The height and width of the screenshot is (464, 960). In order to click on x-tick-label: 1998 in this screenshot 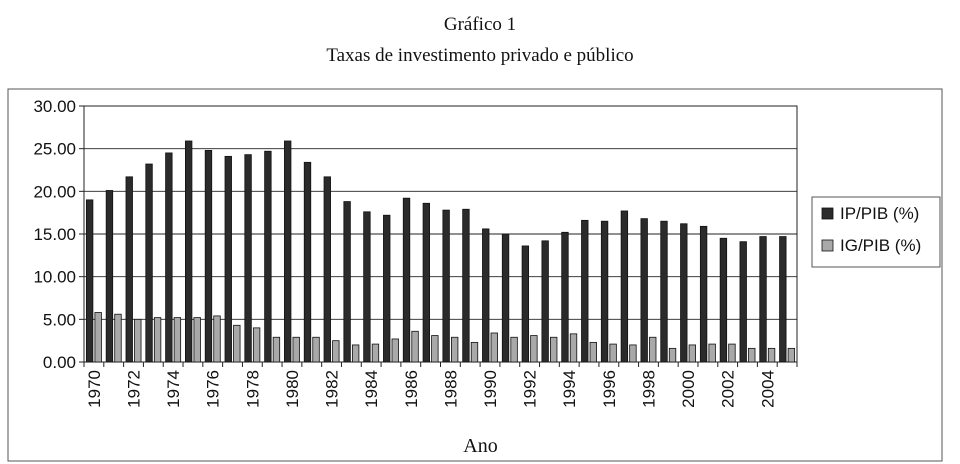, I will do `click(648, 389)`.